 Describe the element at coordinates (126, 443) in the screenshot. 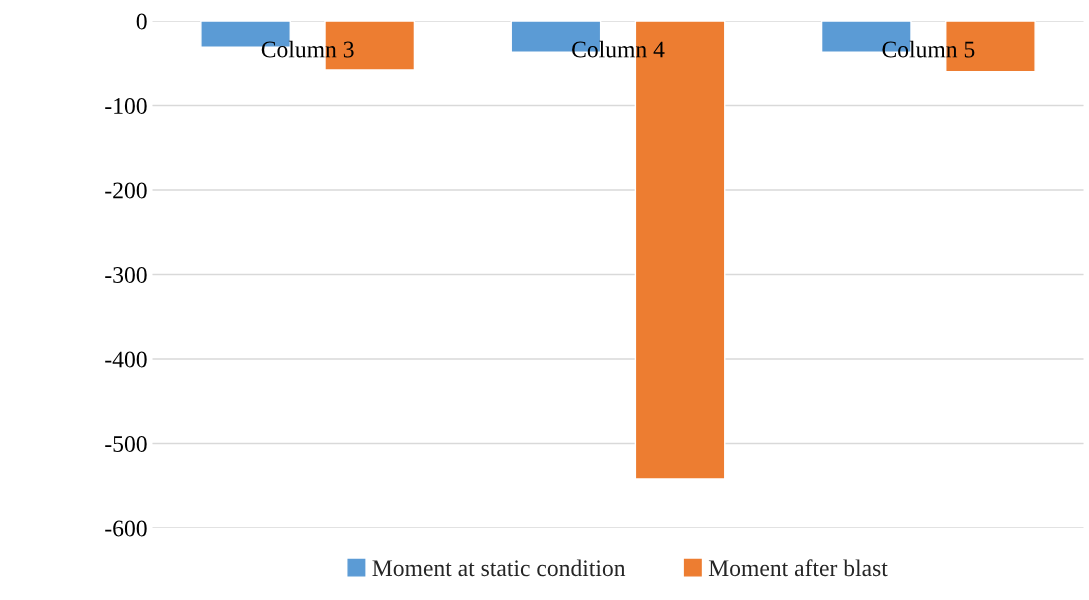

I see `y-tick-label: -500` at that location.